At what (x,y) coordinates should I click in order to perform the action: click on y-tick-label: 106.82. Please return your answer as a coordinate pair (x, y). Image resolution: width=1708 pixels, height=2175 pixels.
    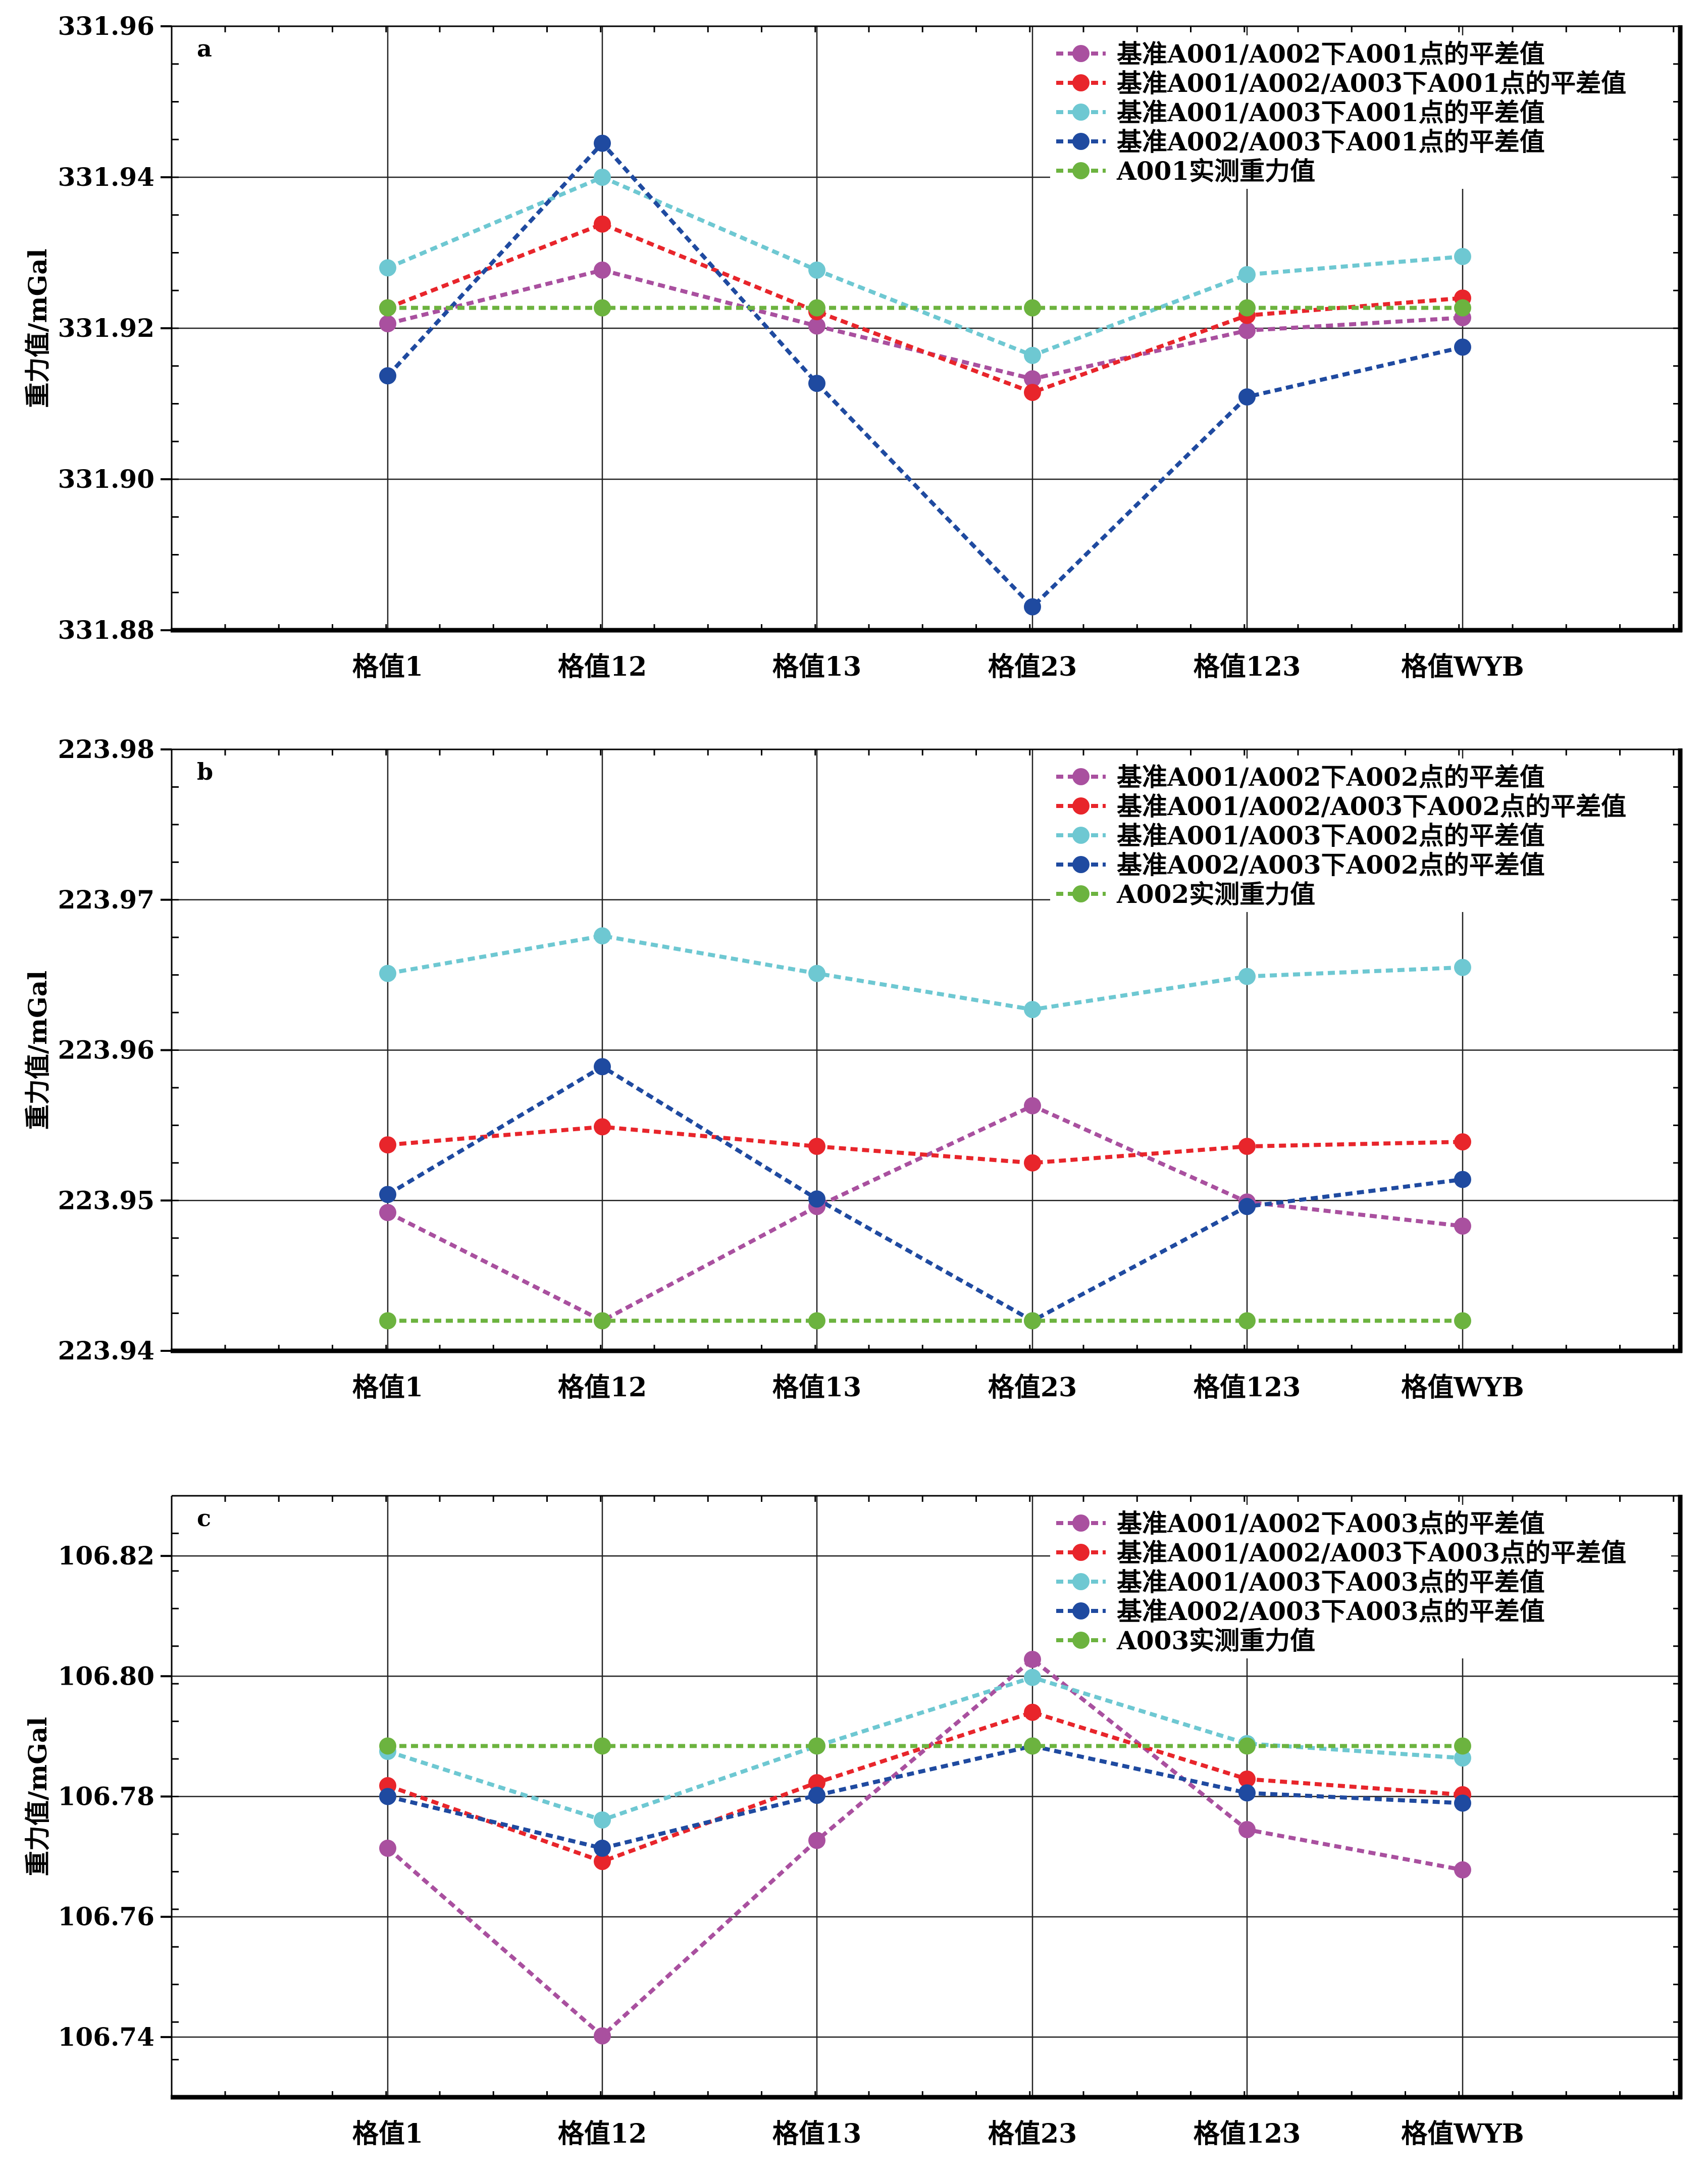
    Looking at the image, I should click on (106, 1556).